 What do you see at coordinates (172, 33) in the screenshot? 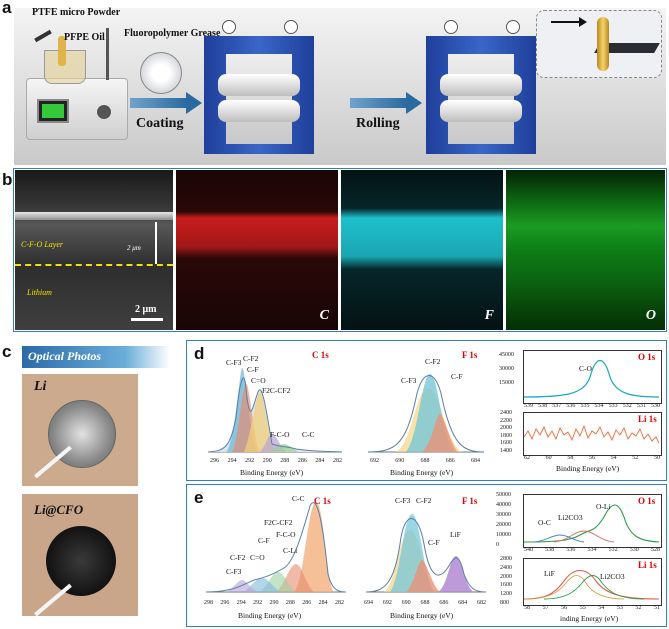
I see `grease-label: Fluoropolymer Grease` at bounding box center [172, 33].